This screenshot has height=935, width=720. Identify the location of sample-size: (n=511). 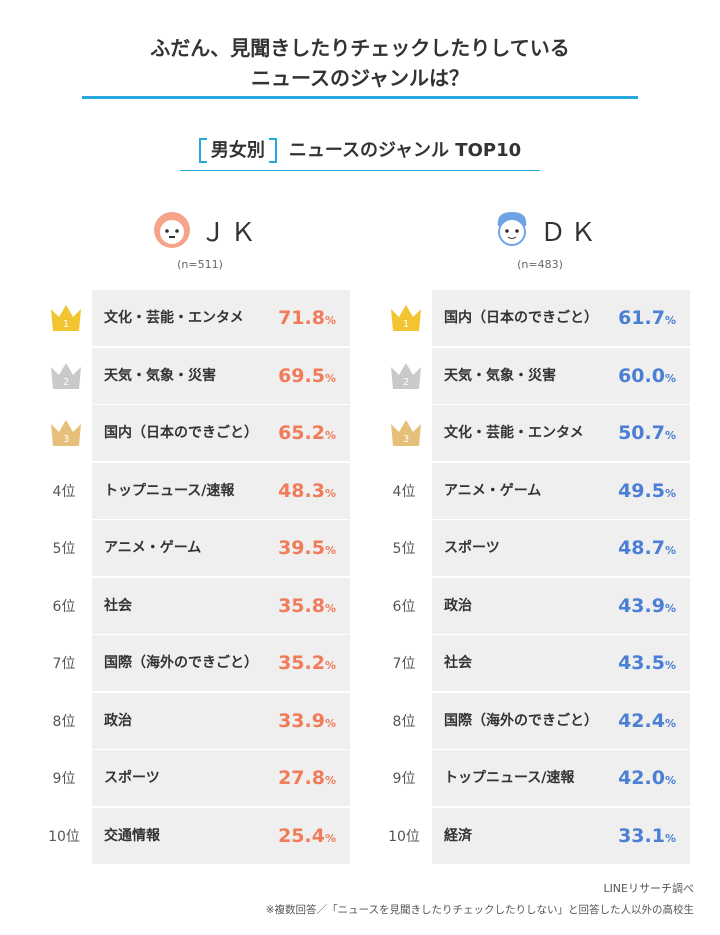
(200, 264).